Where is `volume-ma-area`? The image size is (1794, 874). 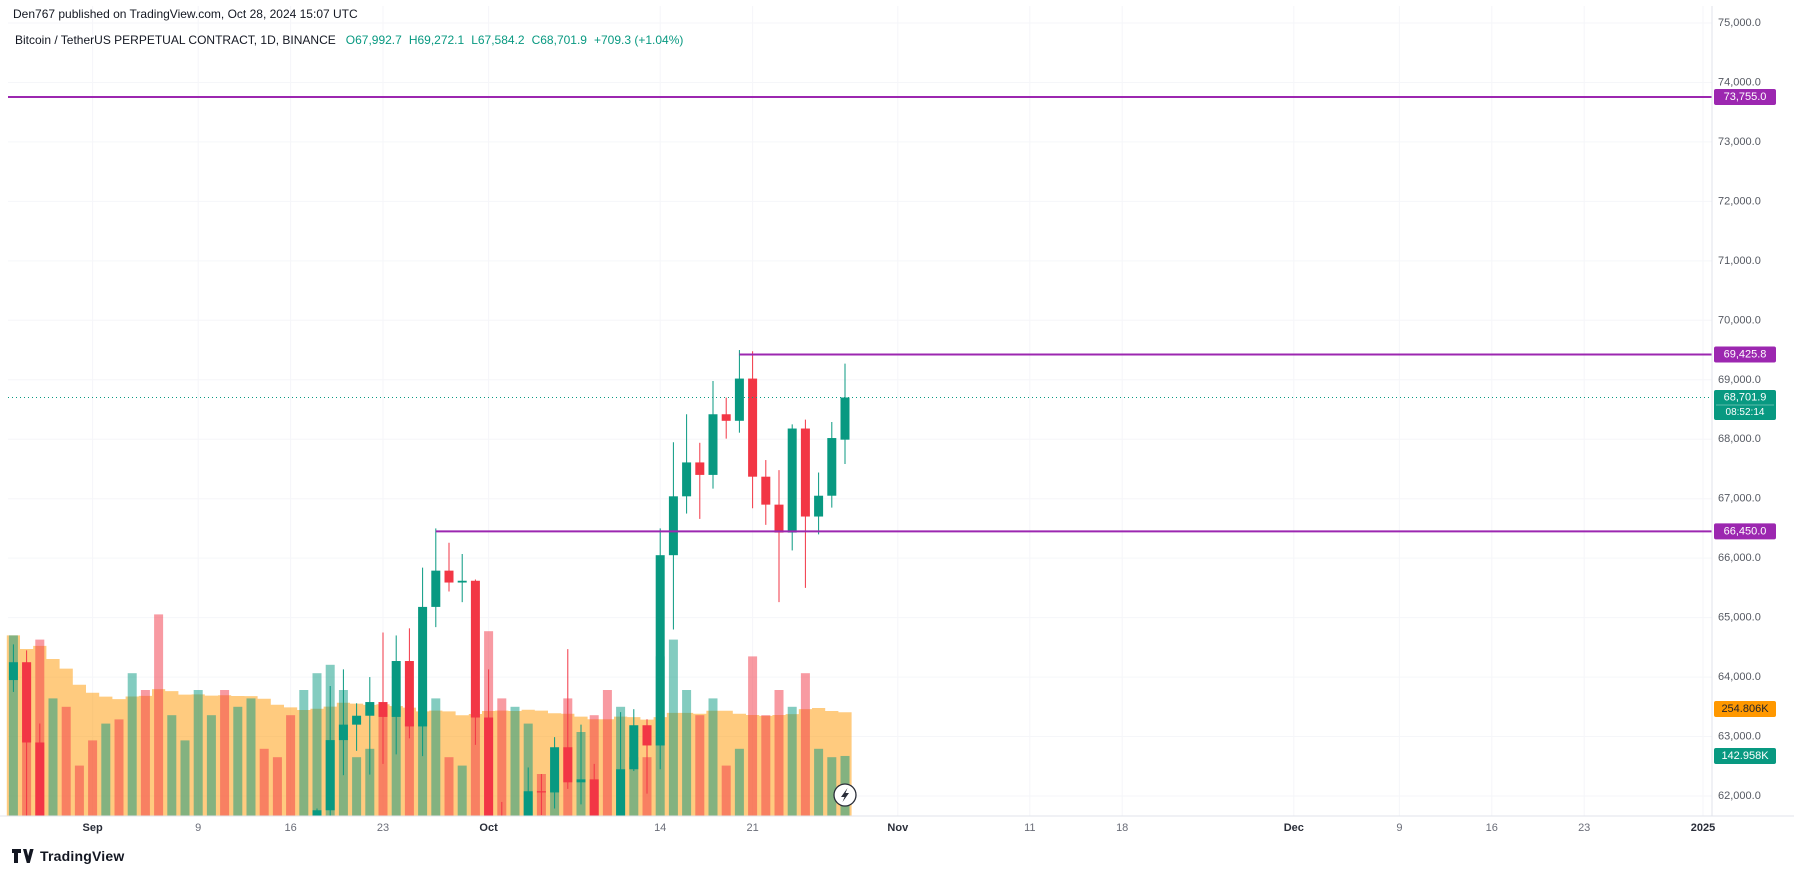 volume-ma-area is located at coordinates (429, 725).